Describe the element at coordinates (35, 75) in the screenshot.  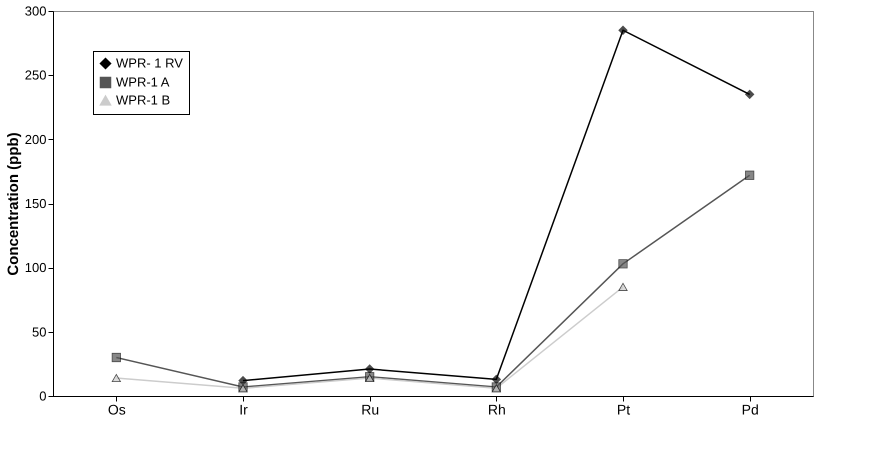
I see `y-tick-label: 250` at that location.